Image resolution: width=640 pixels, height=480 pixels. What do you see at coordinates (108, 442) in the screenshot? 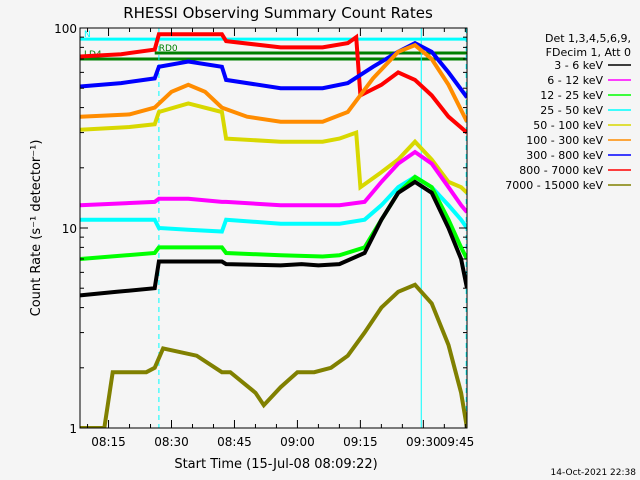
I see `x-tick-label: 08:15` at bounding box center [108, 442].